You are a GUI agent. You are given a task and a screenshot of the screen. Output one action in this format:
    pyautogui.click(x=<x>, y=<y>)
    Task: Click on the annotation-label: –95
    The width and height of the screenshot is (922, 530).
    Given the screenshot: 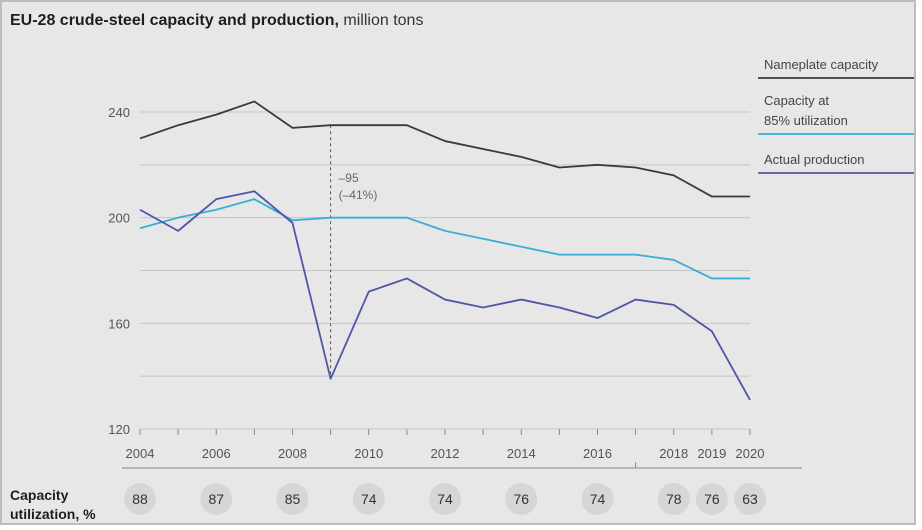 What is the action you would take?
    pyautogui.click(x=349, y=178)
    